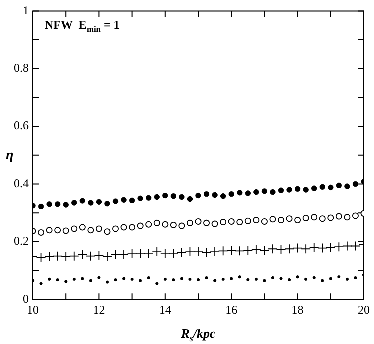 This screenshot has height=344, width=374. Describe the element at coordinates (21, 125) in the screenshot. I see `y-tick-label: 0.6` at that location.